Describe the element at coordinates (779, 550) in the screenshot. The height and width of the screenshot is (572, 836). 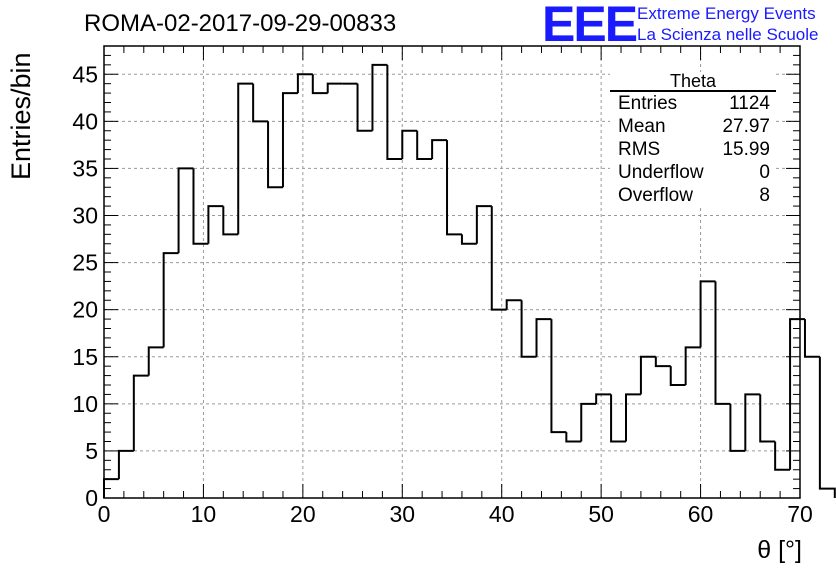
I see `x-axis-label: θ [°]` at that location.